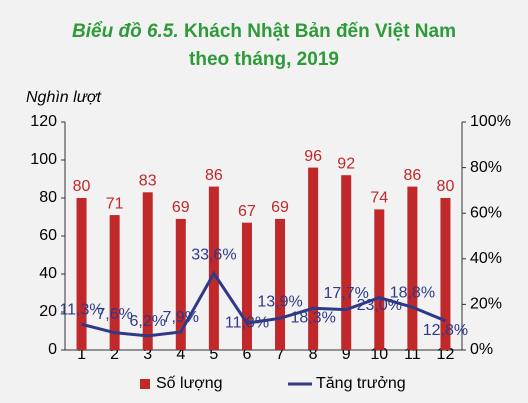 This screenshot has width=528, height=403. What do you see at coordinates (64, 97) in the screenshot?
I see `y-axis-label: Nghìn lượt` at bounding box center [64, 97].